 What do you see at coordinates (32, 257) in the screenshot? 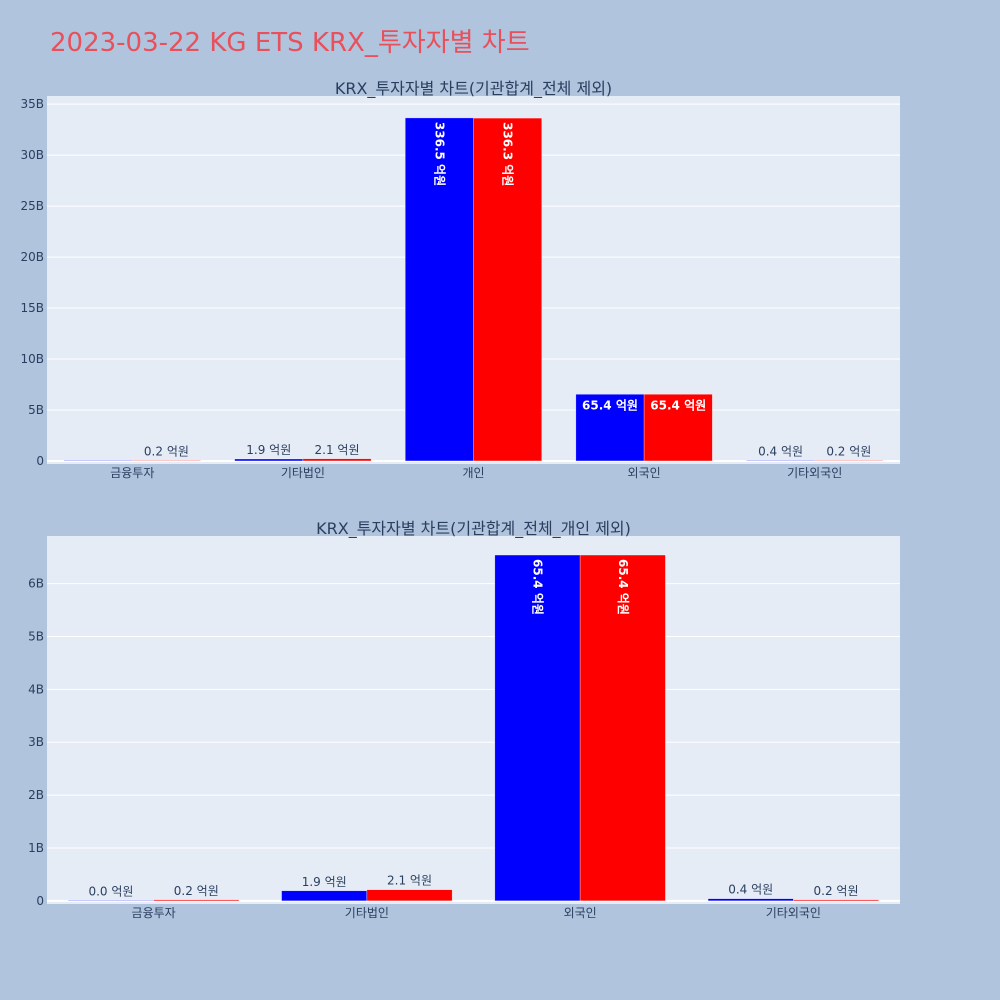
I see `y-tick-label: 20B` at bounding box center [32, 257].